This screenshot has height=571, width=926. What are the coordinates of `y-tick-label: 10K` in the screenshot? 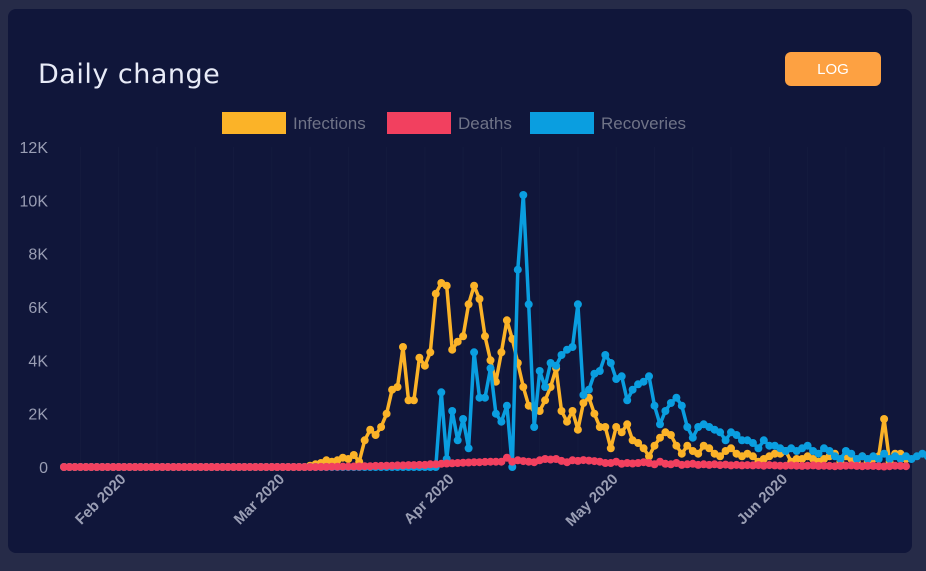 It's located at (34, 201).